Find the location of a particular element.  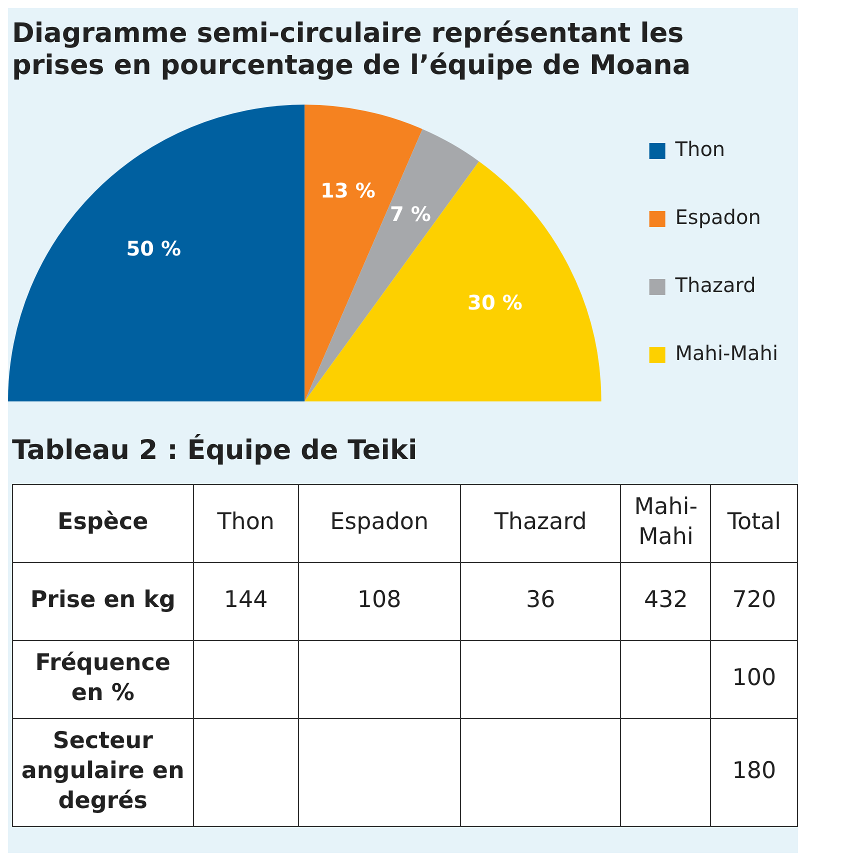

text: 100 is located at coordinates (754, 679).